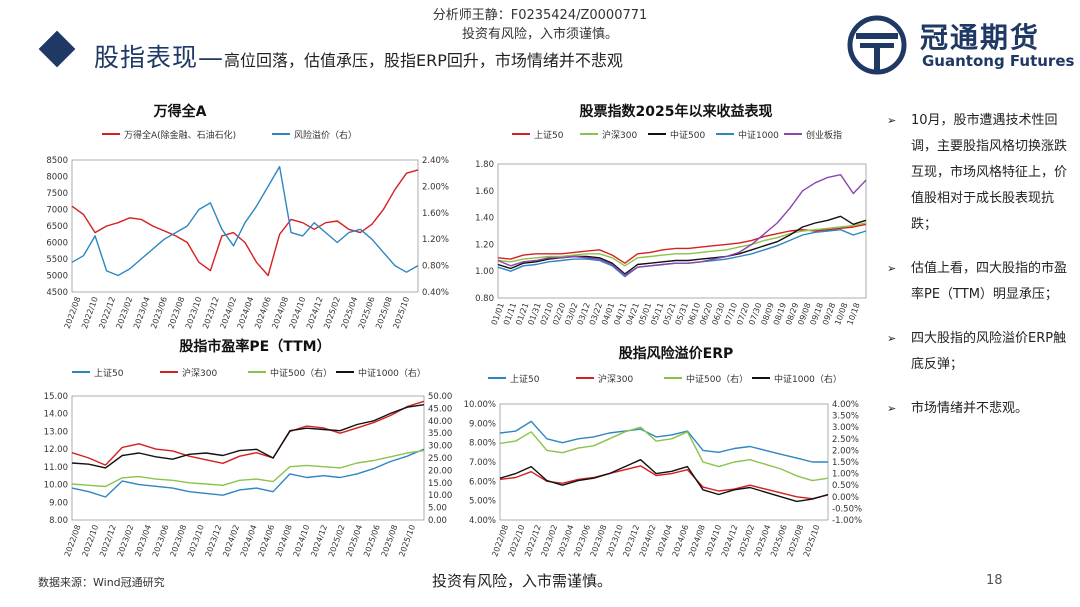 Image resolution: width=1080 pixels, height=607 pixels. I want to click on series-line-中证1000（右）, so click(248, 436).